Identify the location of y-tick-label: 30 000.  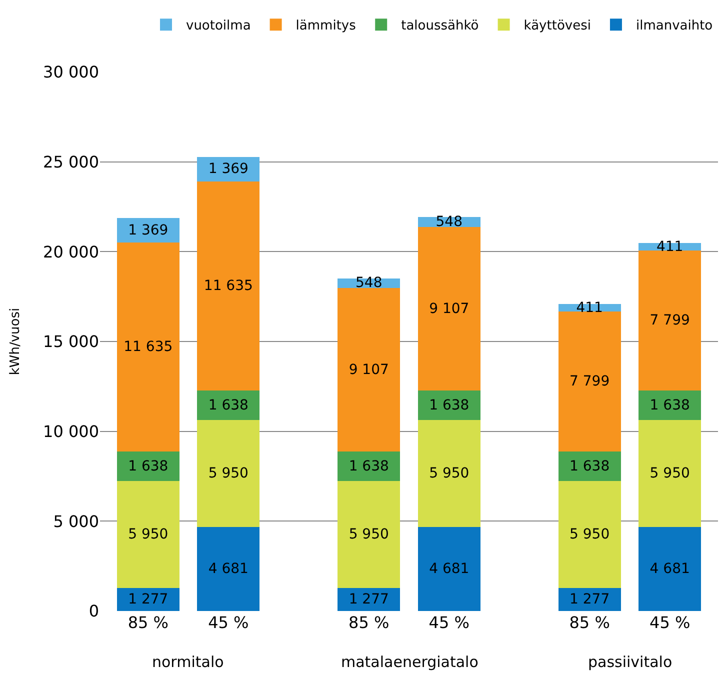
(71, 72).